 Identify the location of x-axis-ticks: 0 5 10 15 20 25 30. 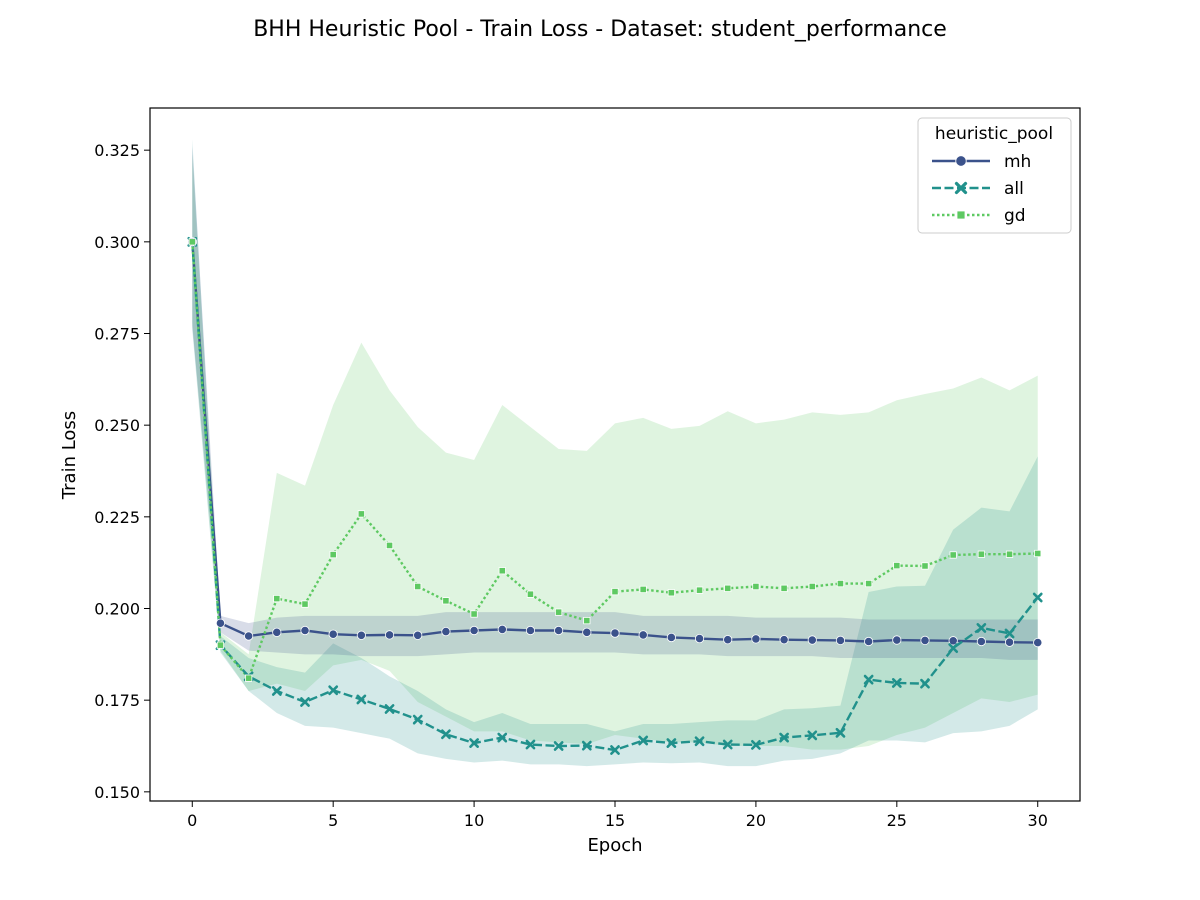
(617, 815).